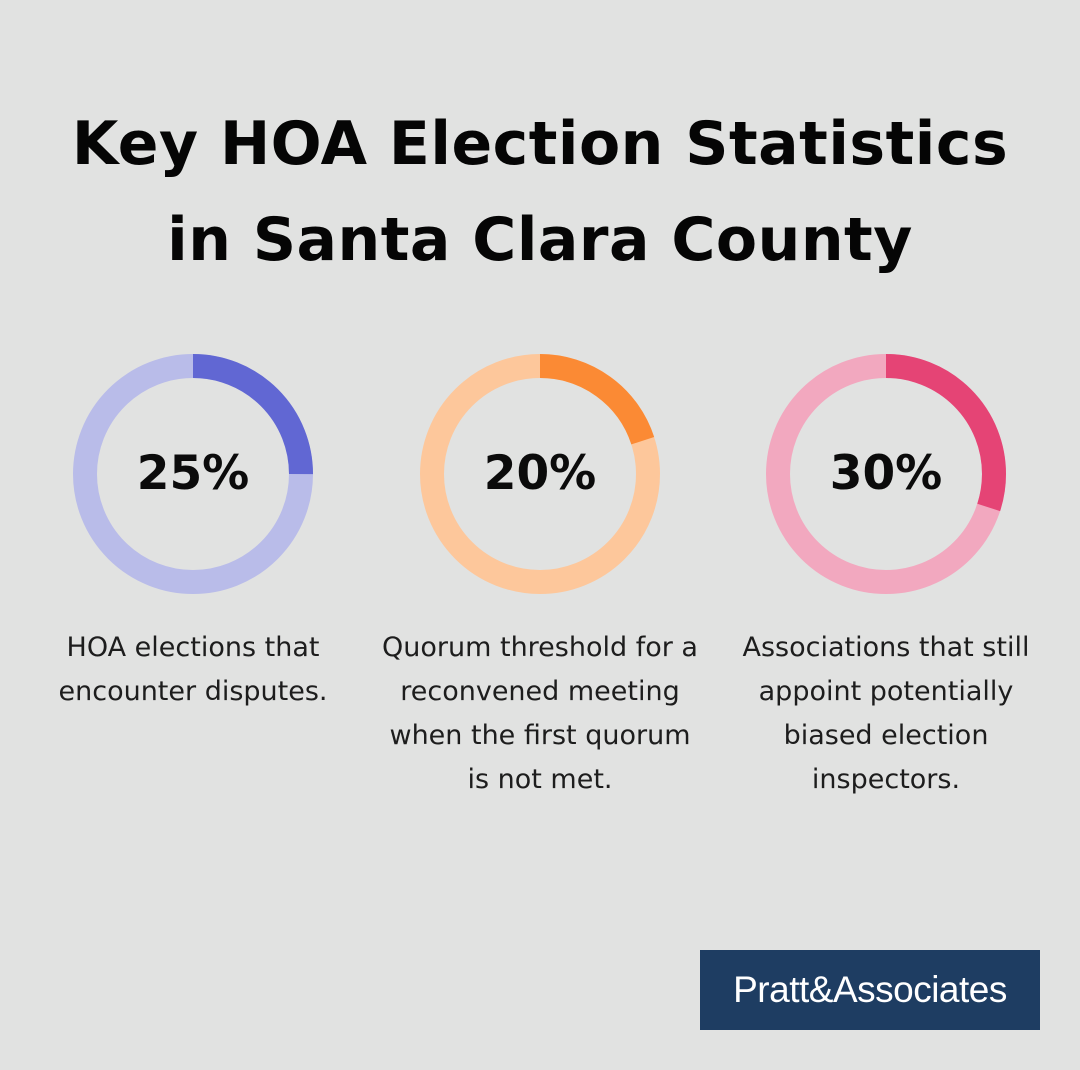  I want to click on stat-value-quorum: 20%, so click(540, 473).